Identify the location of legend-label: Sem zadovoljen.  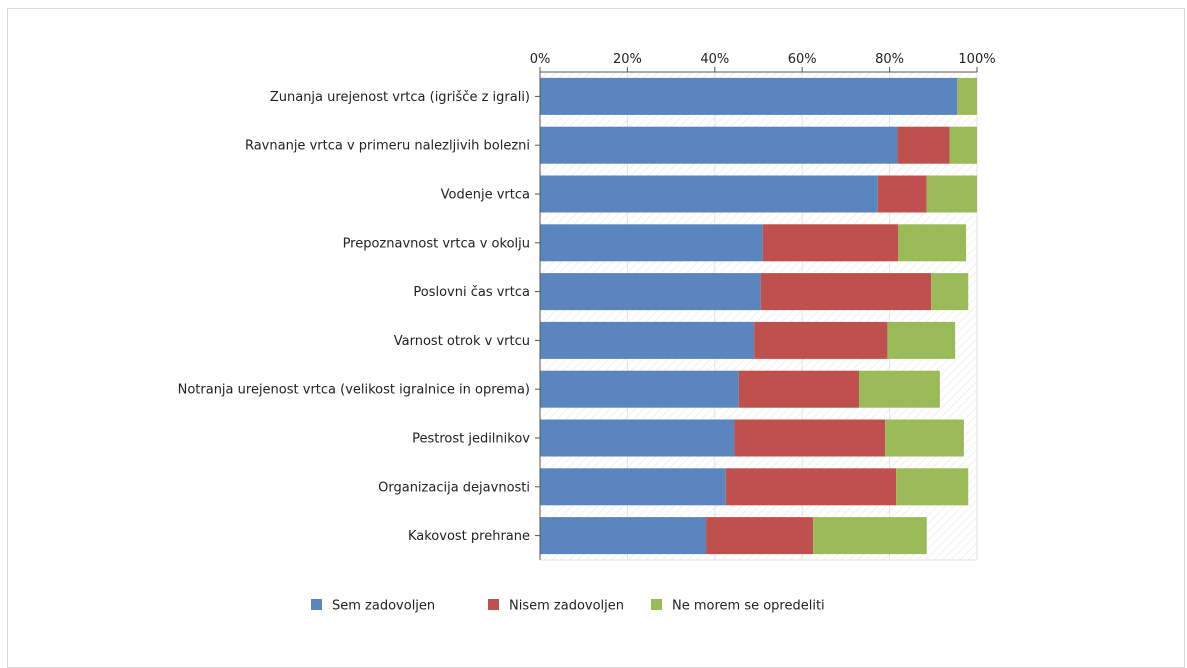
(383, 606).